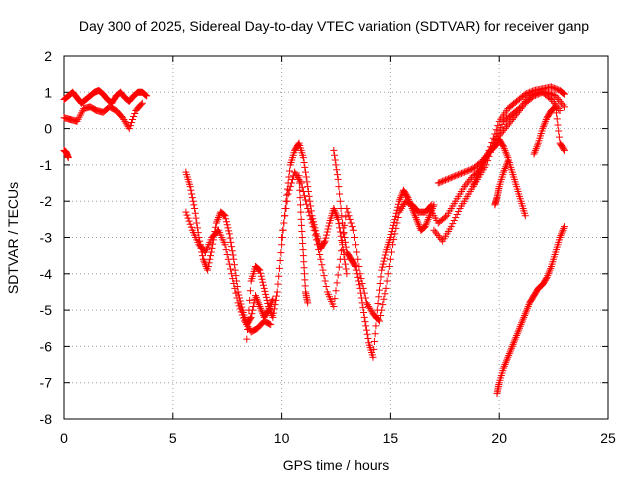  Describe the element at coordinates (297, 241) in the screenshot. I see `series-sat-f` at that location.